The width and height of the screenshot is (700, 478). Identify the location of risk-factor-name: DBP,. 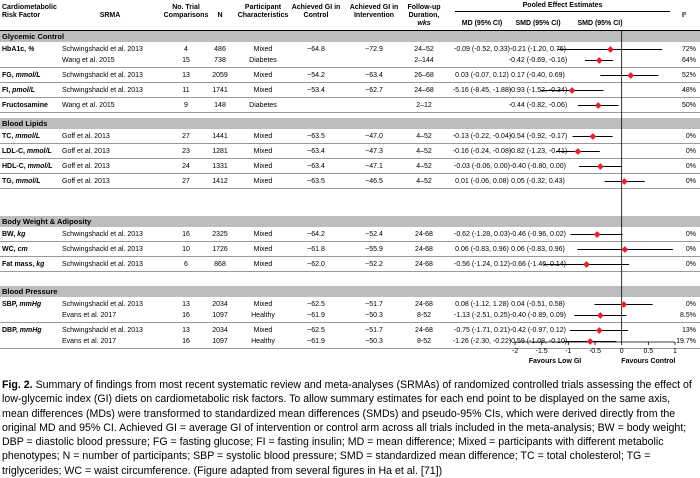
(10, 330).